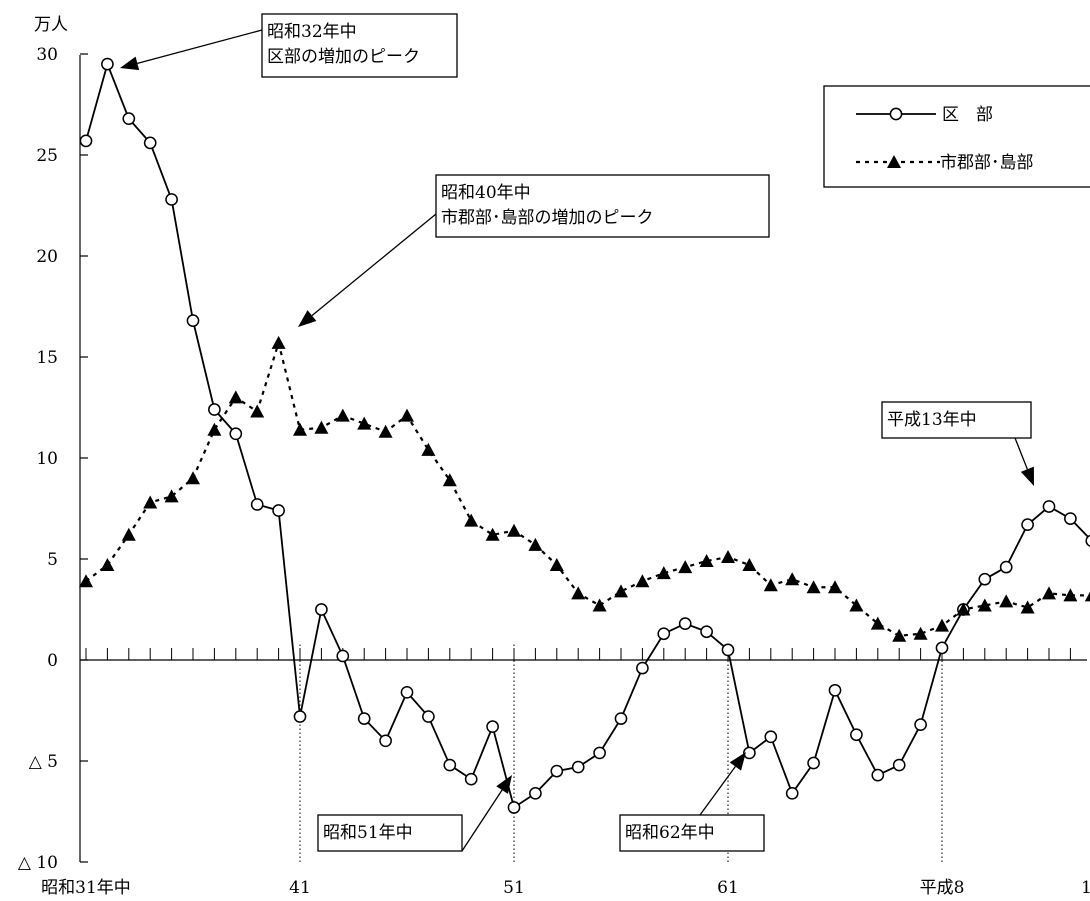 The width and height of the screenshot is (1090, 901). Describe the element at coordinates (47, 55) in the screenshot. I see `y-tick-label: 30` at that location.